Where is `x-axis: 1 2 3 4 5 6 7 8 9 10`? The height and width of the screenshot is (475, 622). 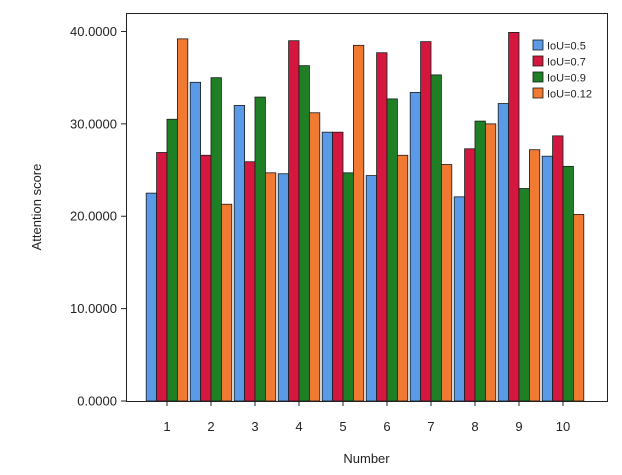
x-axis: 1 2 3 4 5 6 7 8 9 10 is located at coordinates (366, 417).